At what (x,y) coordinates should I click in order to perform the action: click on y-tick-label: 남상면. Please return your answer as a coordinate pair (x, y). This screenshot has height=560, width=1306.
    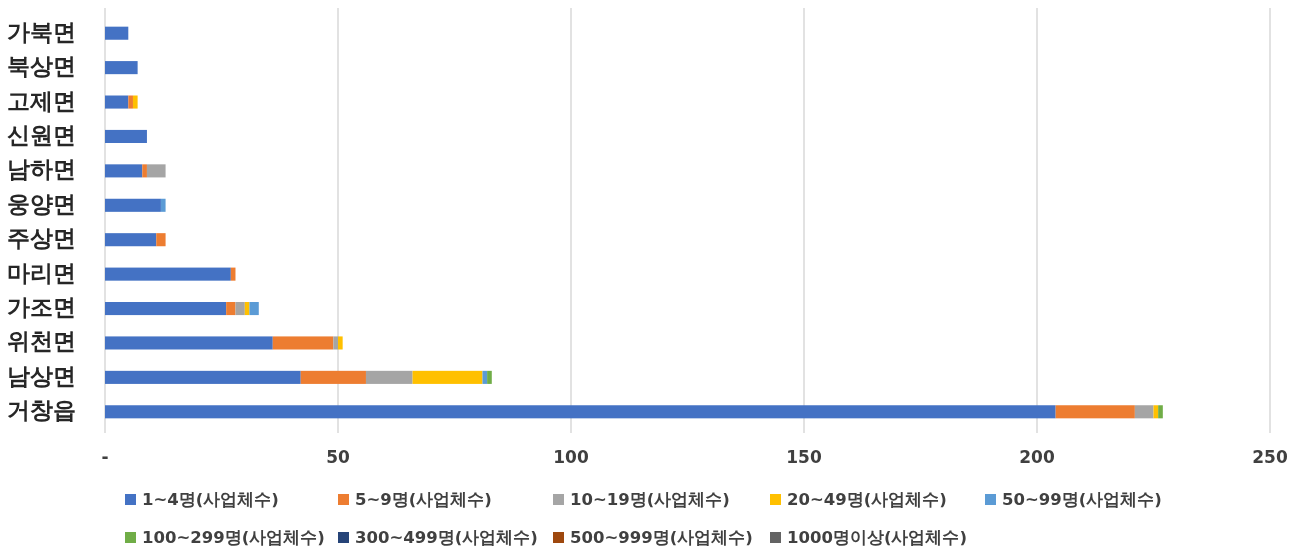
    Looking at the image, I should click on (41, 375).